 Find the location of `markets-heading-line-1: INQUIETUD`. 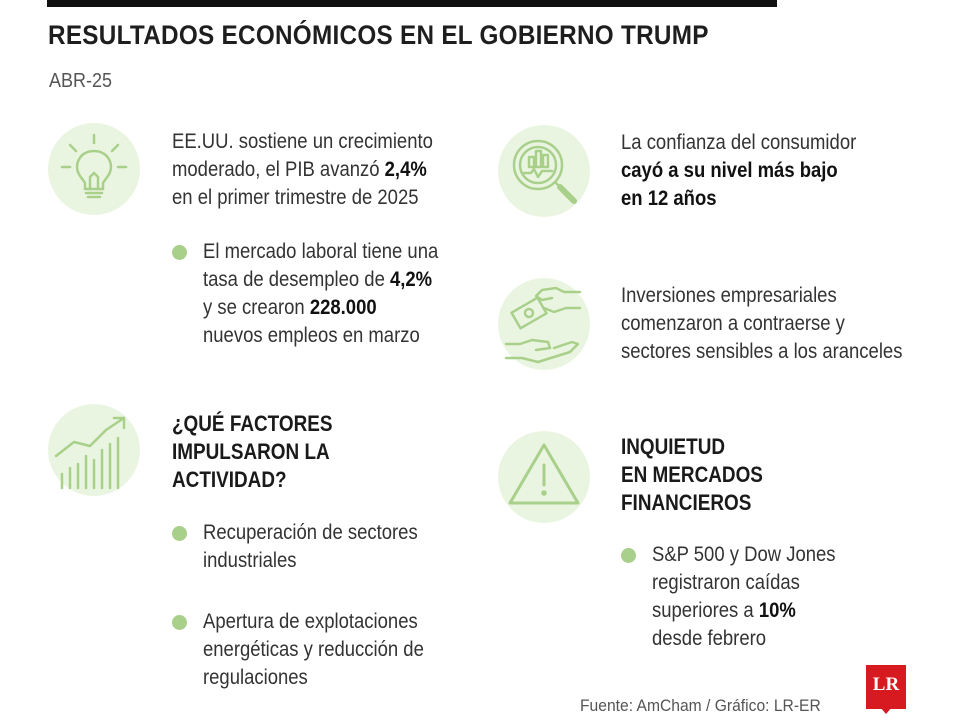

markets-heading-line-1: INQUIETUD is located at coordinates (673, 446).